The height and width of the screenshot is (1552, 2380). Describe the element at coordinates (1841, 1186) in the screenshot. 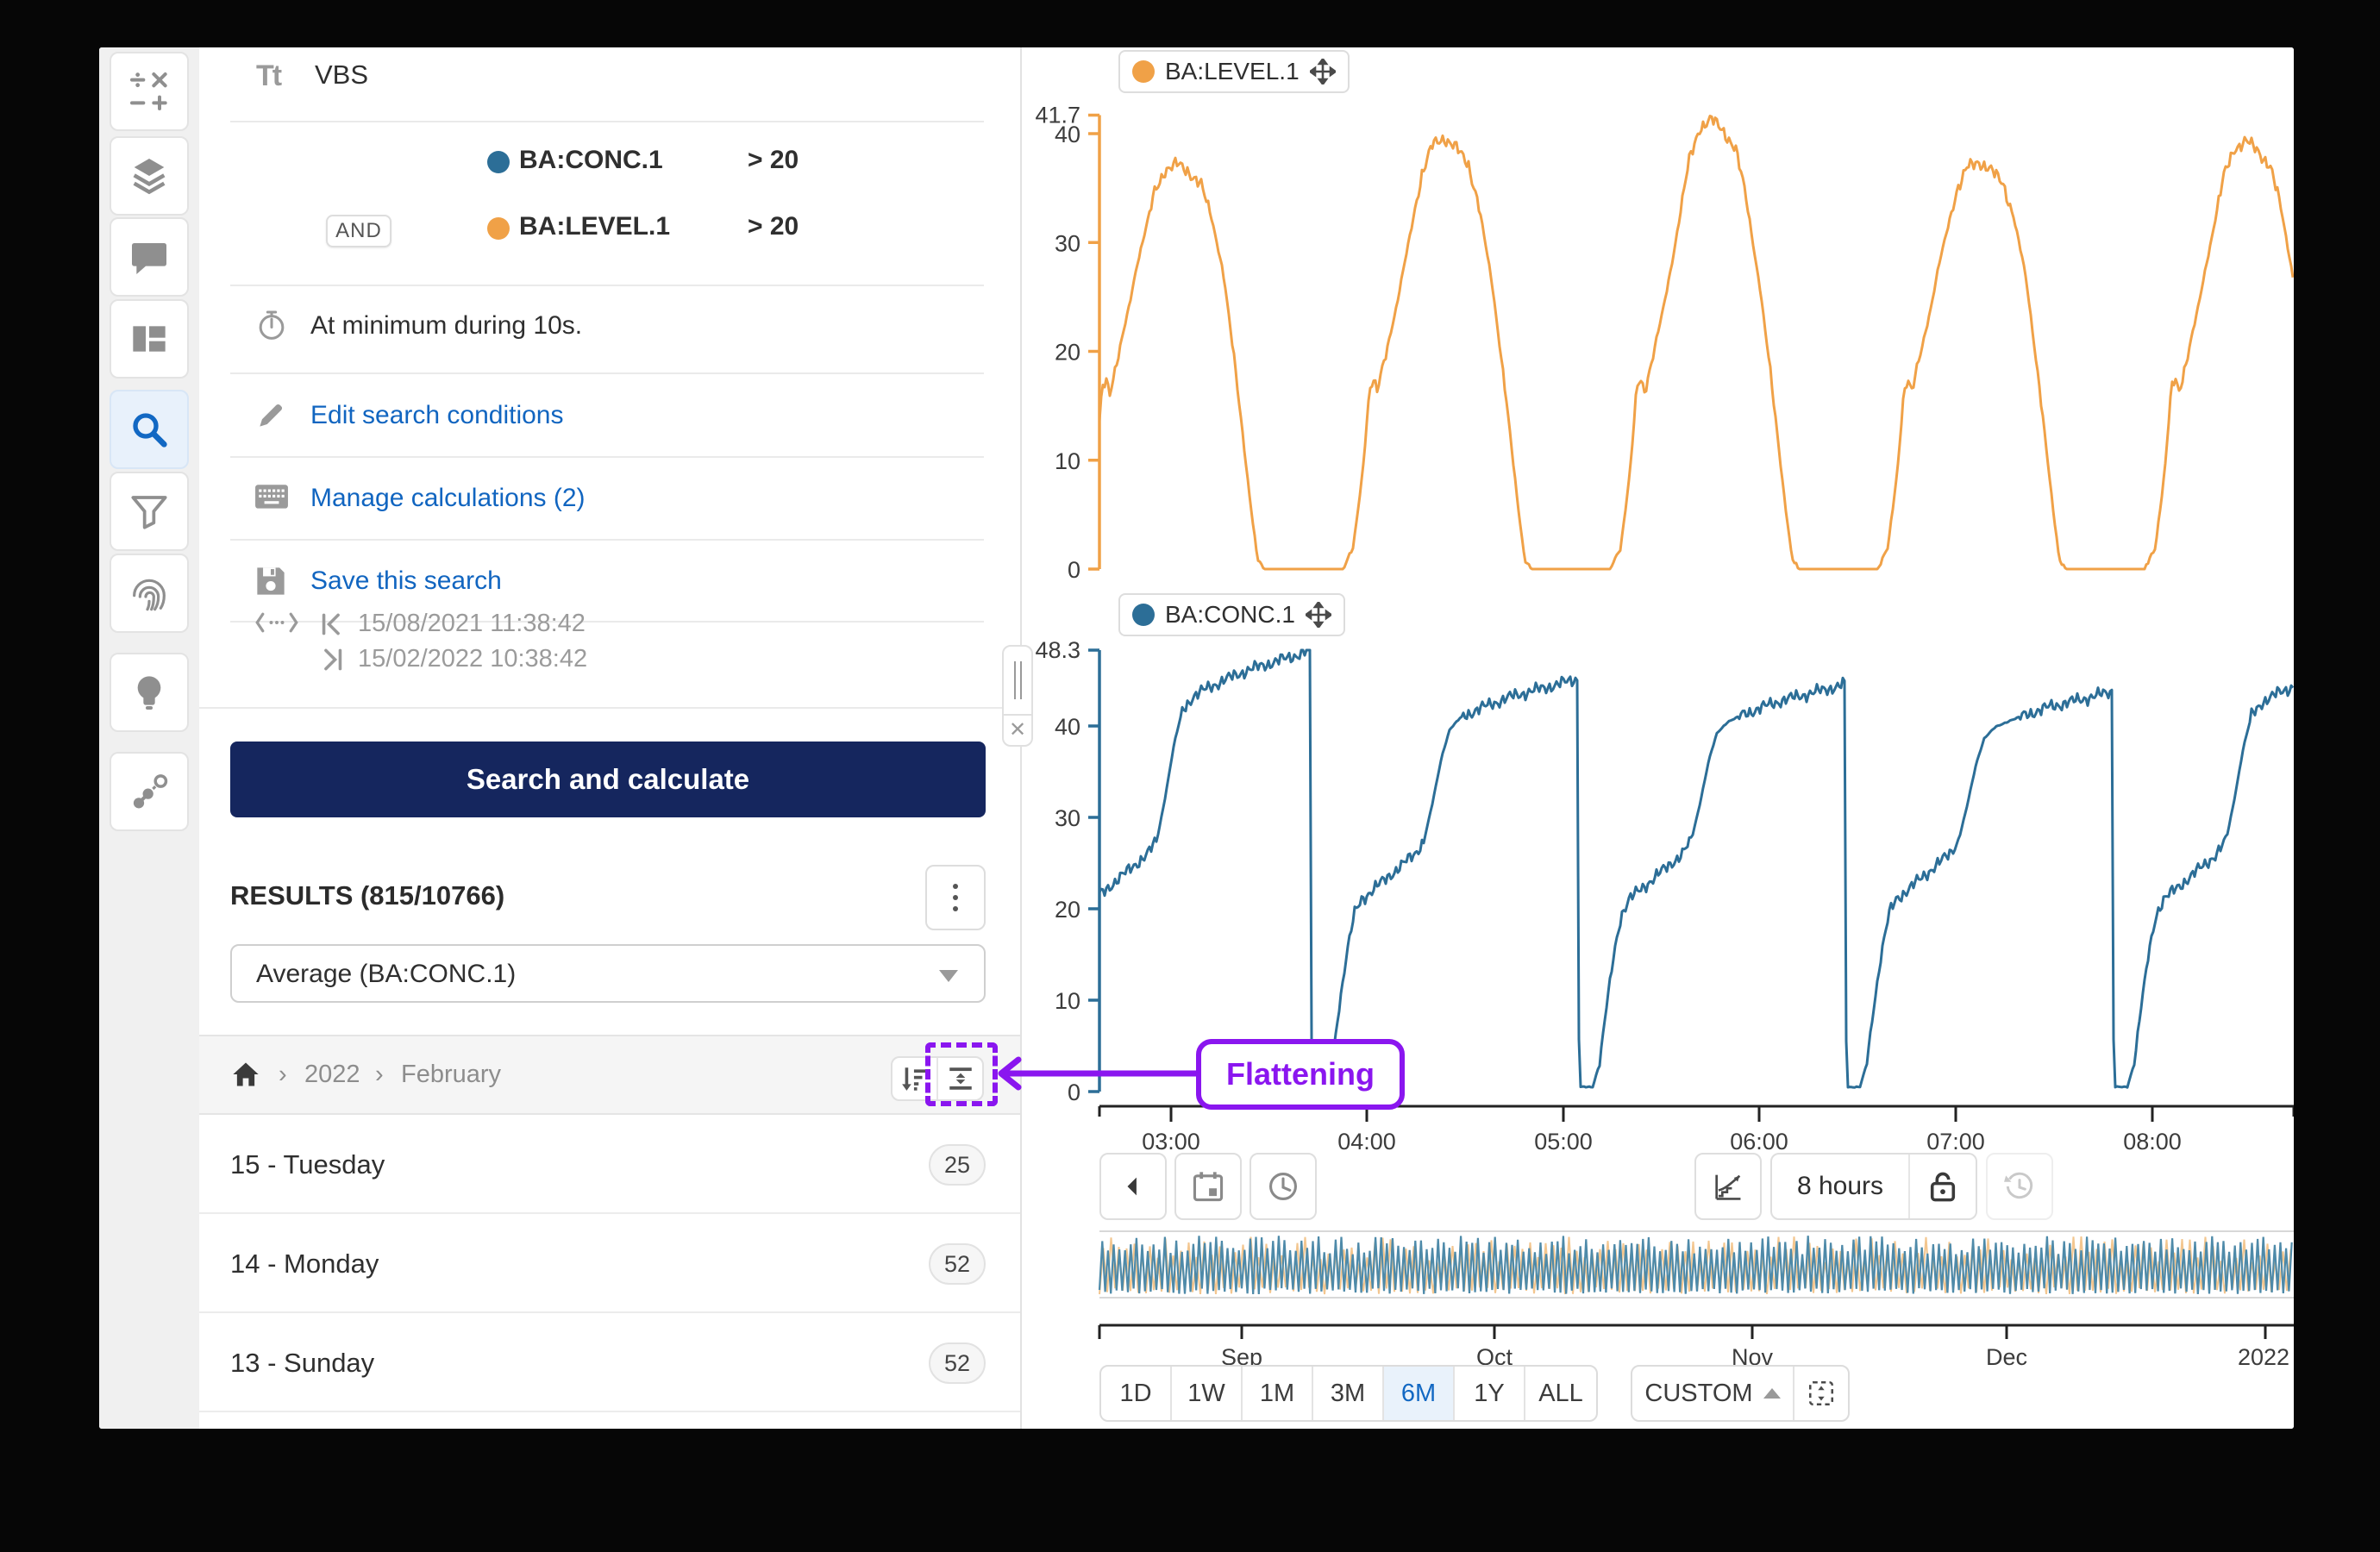

I see `duration-value: 8 hours` at that location.